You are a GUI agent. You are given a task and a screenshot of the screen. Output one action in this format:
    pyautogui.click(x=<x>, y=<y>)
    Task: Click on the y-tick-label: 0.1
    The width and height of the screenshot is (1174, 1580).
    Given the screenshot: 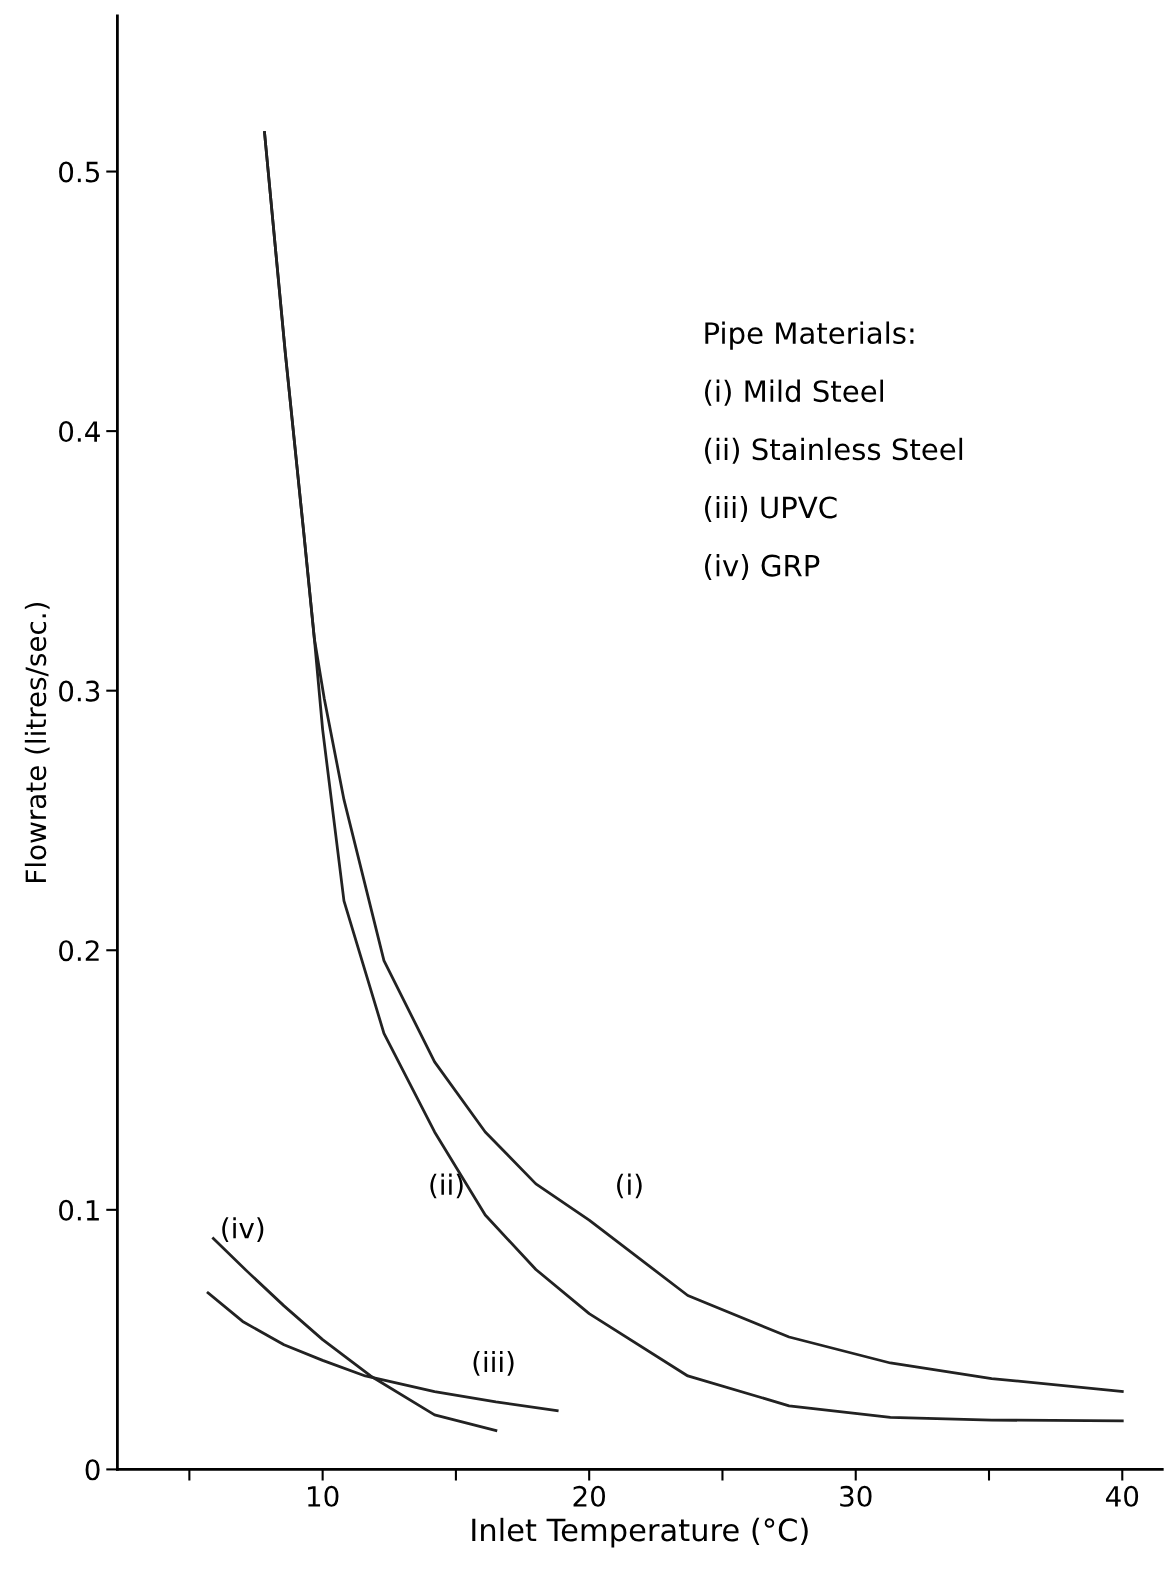 What is the action you would take?
    pyautogui.click(x=79, y=1210)
    